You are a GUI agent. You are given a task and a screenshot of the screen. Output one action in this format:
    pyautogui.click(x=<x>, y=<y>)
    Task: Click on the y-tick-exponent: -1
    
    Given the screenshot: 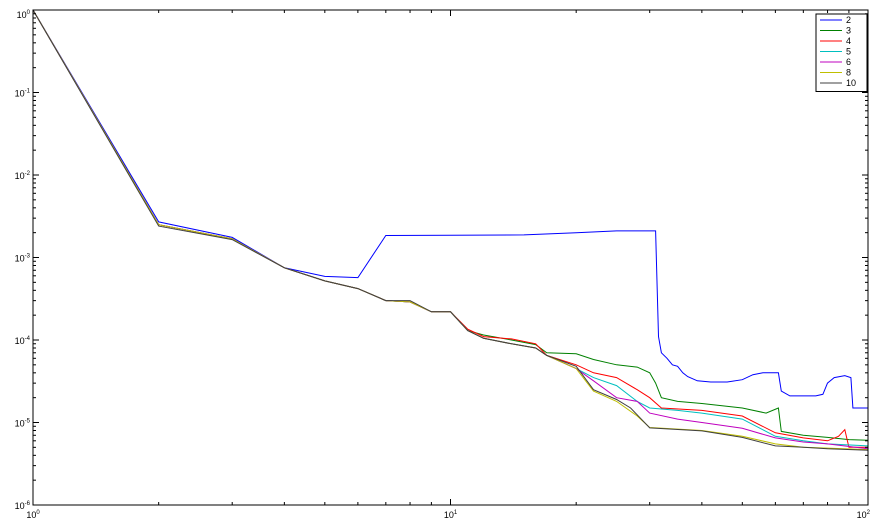 What is the action you would take?
    pyautogui.click(x=28, y=92)
    